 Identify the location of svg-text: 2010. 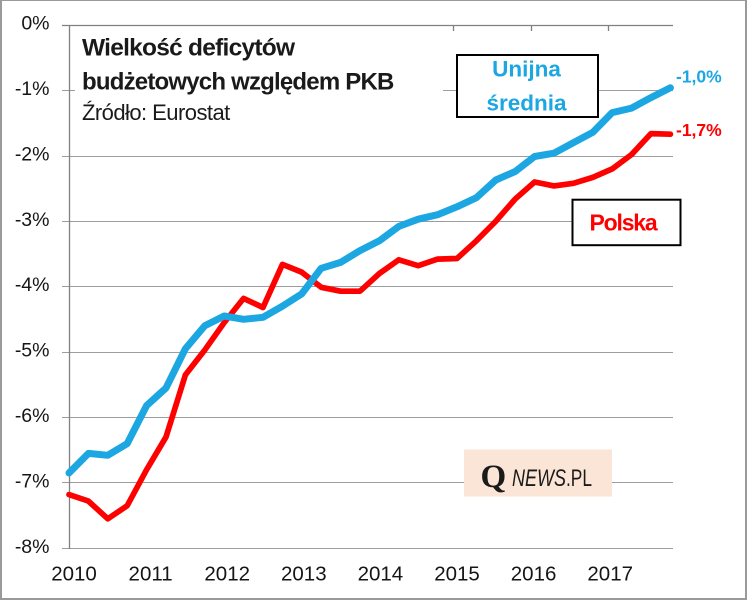
(74, 574).